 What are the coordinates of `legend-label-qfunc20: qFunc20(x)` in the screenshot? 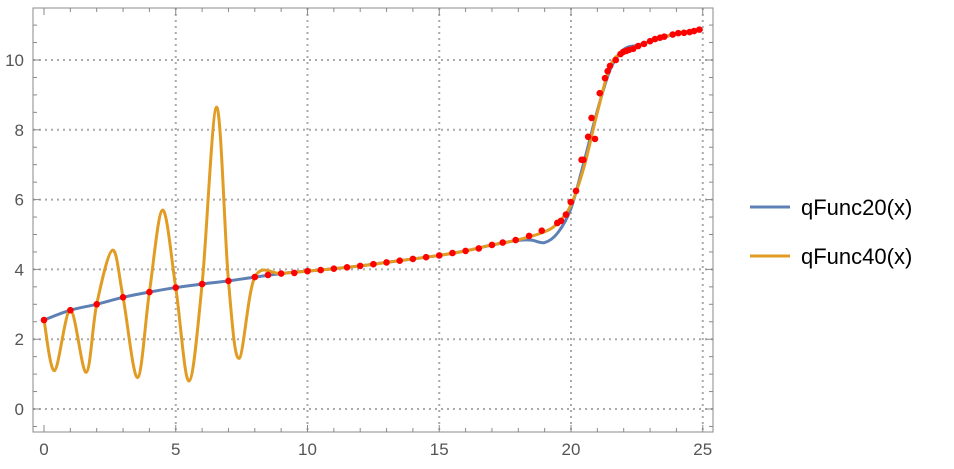 It's located at (856, 207).